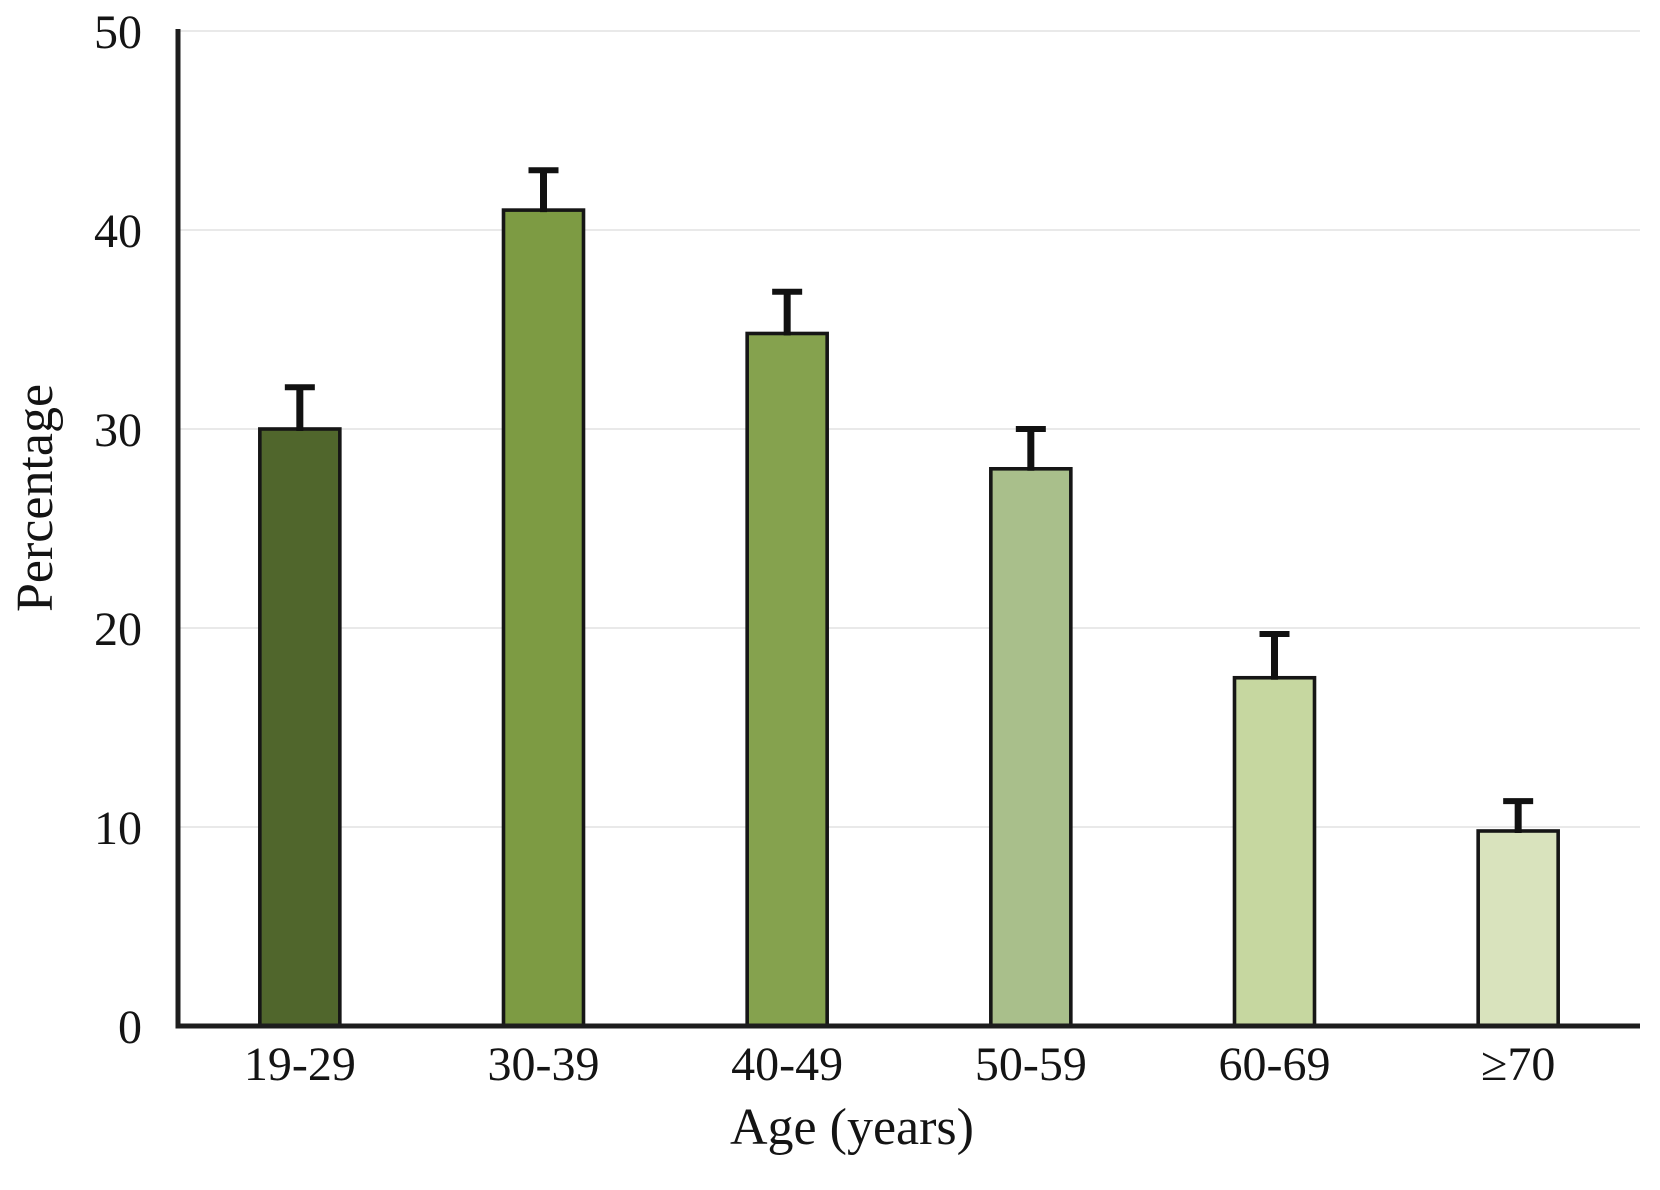 The height and width of the screenshot is (1190, 1660). Describe the element at coordinates (787, 1064) in the screenshot. I see `x-category-label: 40-49` at that location.